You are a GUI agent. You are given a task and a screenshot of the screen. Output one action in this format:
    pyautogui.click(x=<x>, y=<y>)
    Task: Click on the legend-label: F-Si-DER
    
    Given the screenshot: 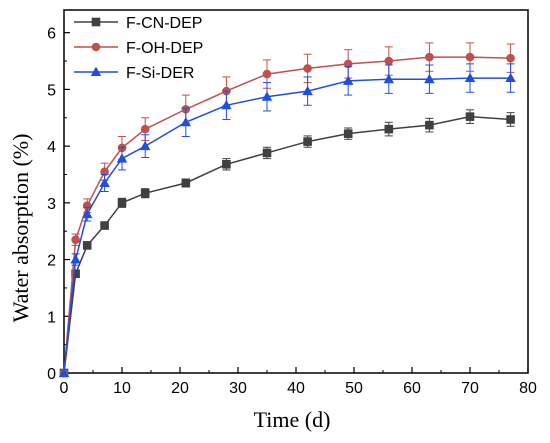 What is the action you would take?
    pyautogui.click(x=160, y=73)
    